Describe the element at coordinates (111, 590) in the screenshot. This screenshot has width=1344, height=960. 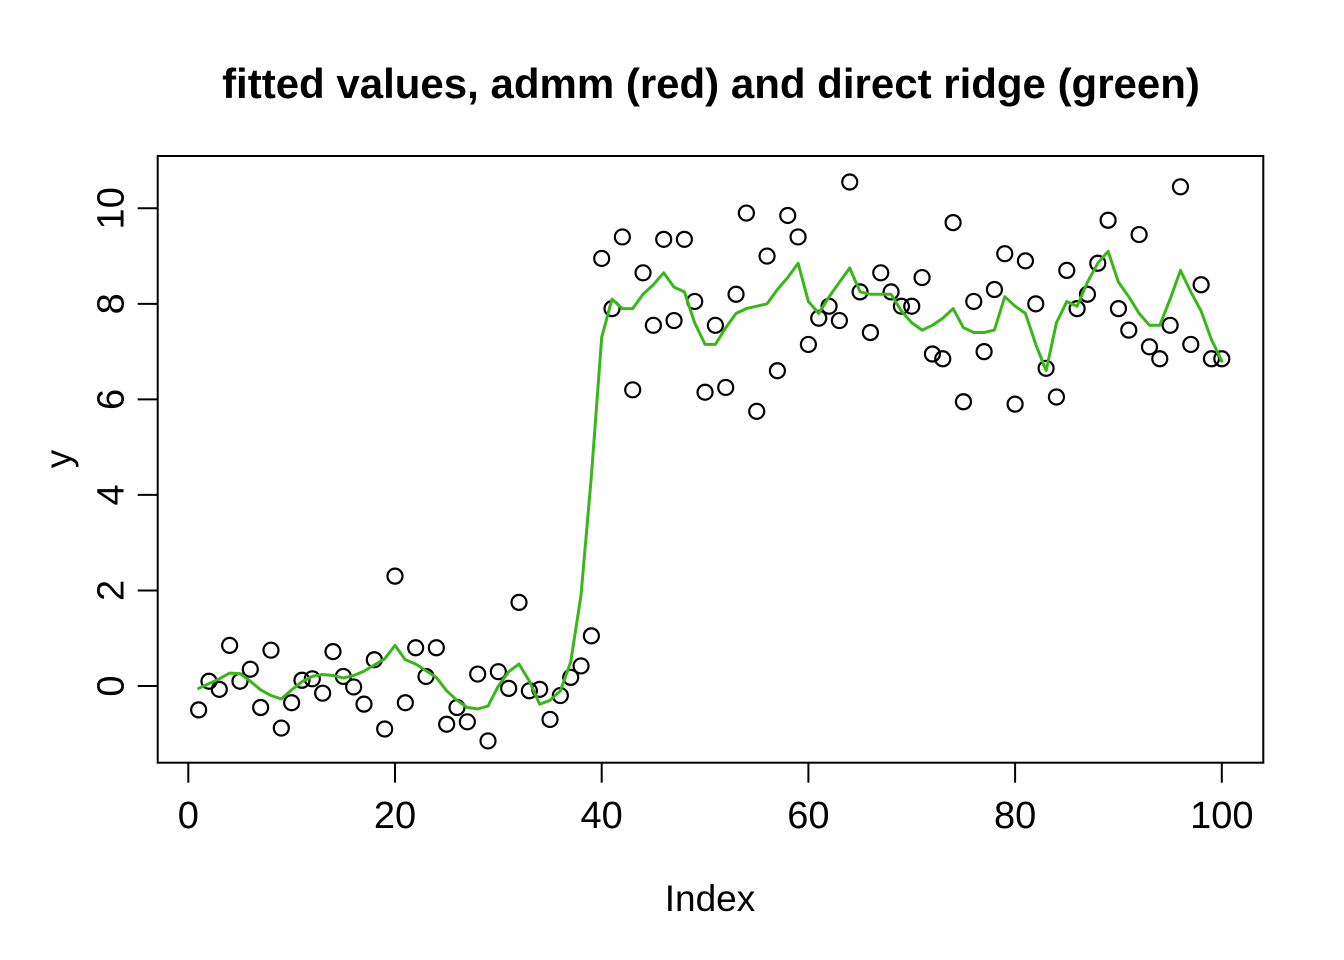
I see `y-tick-label: 2` at that location.